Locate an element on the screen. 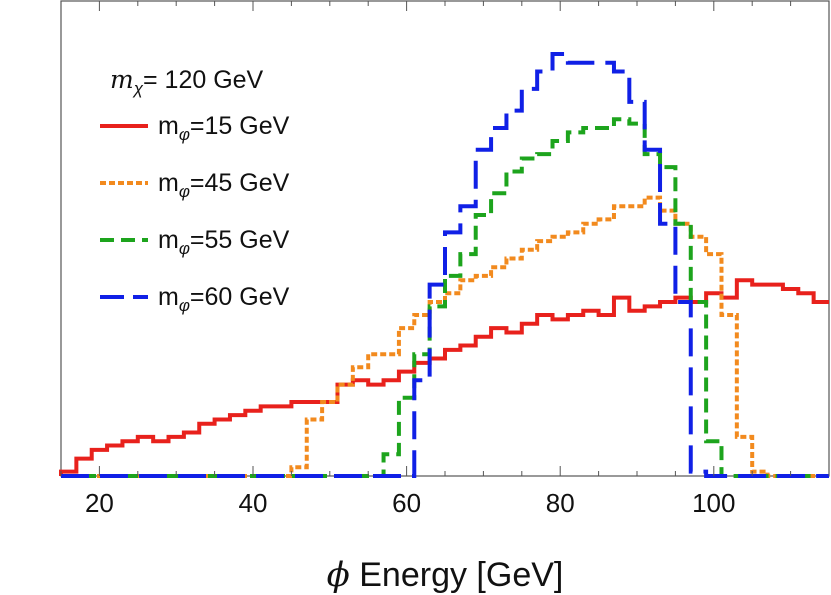 This screenshot has width=831, height=595. x-axis-title: ϕ Energy [GeV] is located at coordinates (445, 575).